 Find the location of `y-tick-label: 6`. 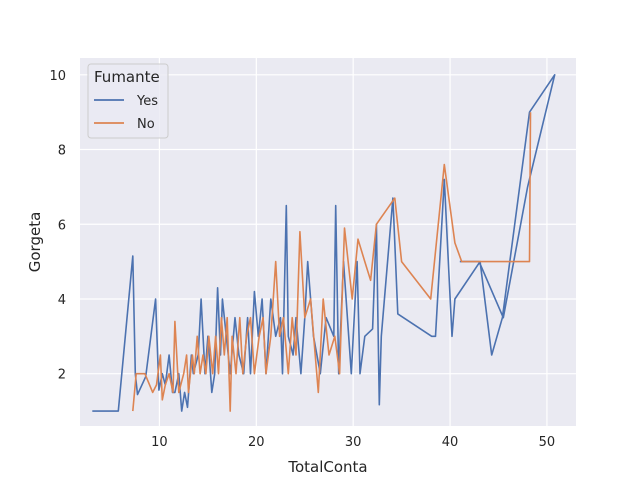

y-tick-label: 6 is located at coordinates (62, 225).